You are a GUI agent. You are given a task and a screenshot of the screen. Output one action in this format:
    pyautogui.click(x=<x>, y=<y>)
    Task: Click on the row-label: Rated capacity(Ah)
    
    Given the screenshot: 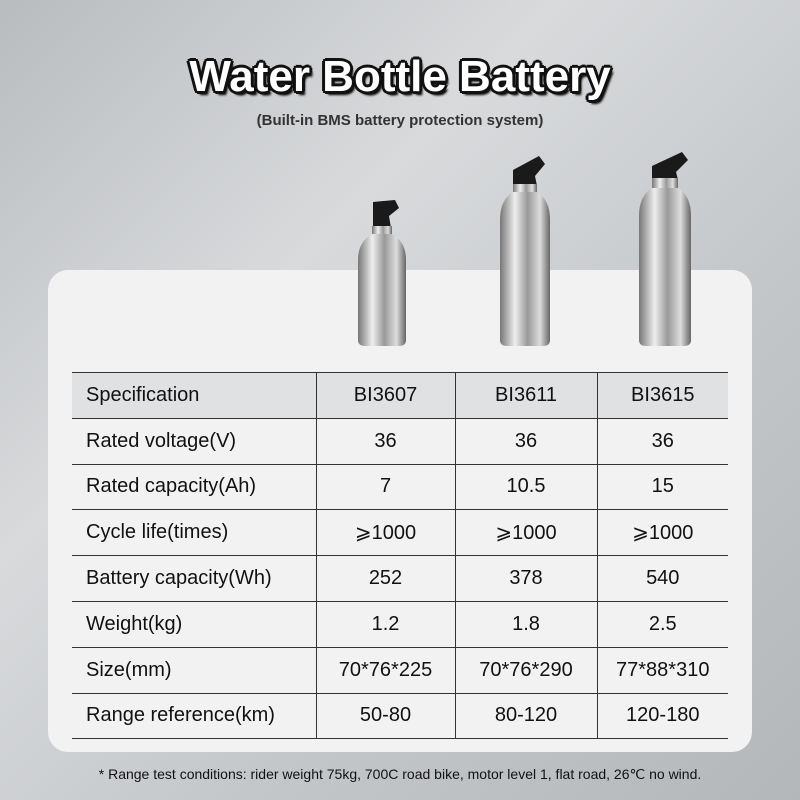 What is the action you would take?
    pyautogui.click(x=194, y=487)
    